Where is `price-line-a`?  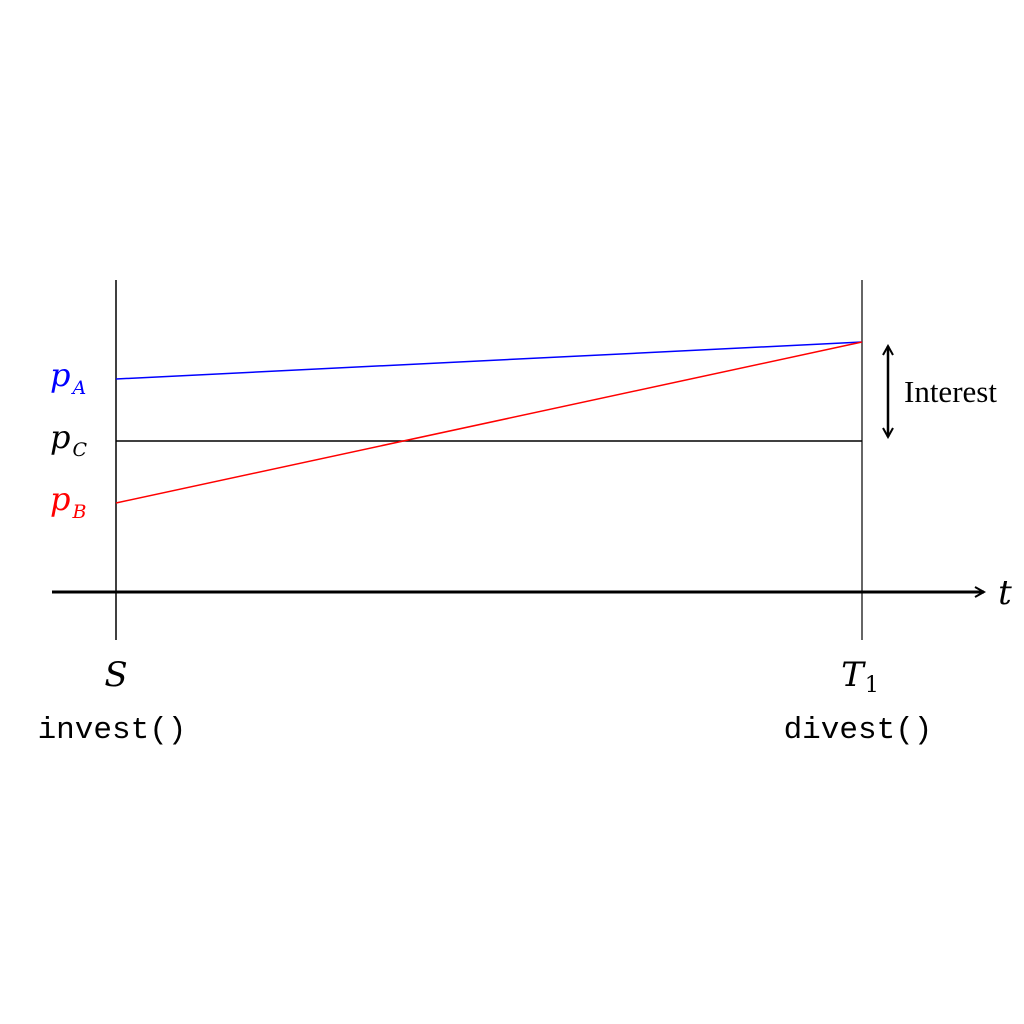 price-line-a is located at coordinates (489, 360).